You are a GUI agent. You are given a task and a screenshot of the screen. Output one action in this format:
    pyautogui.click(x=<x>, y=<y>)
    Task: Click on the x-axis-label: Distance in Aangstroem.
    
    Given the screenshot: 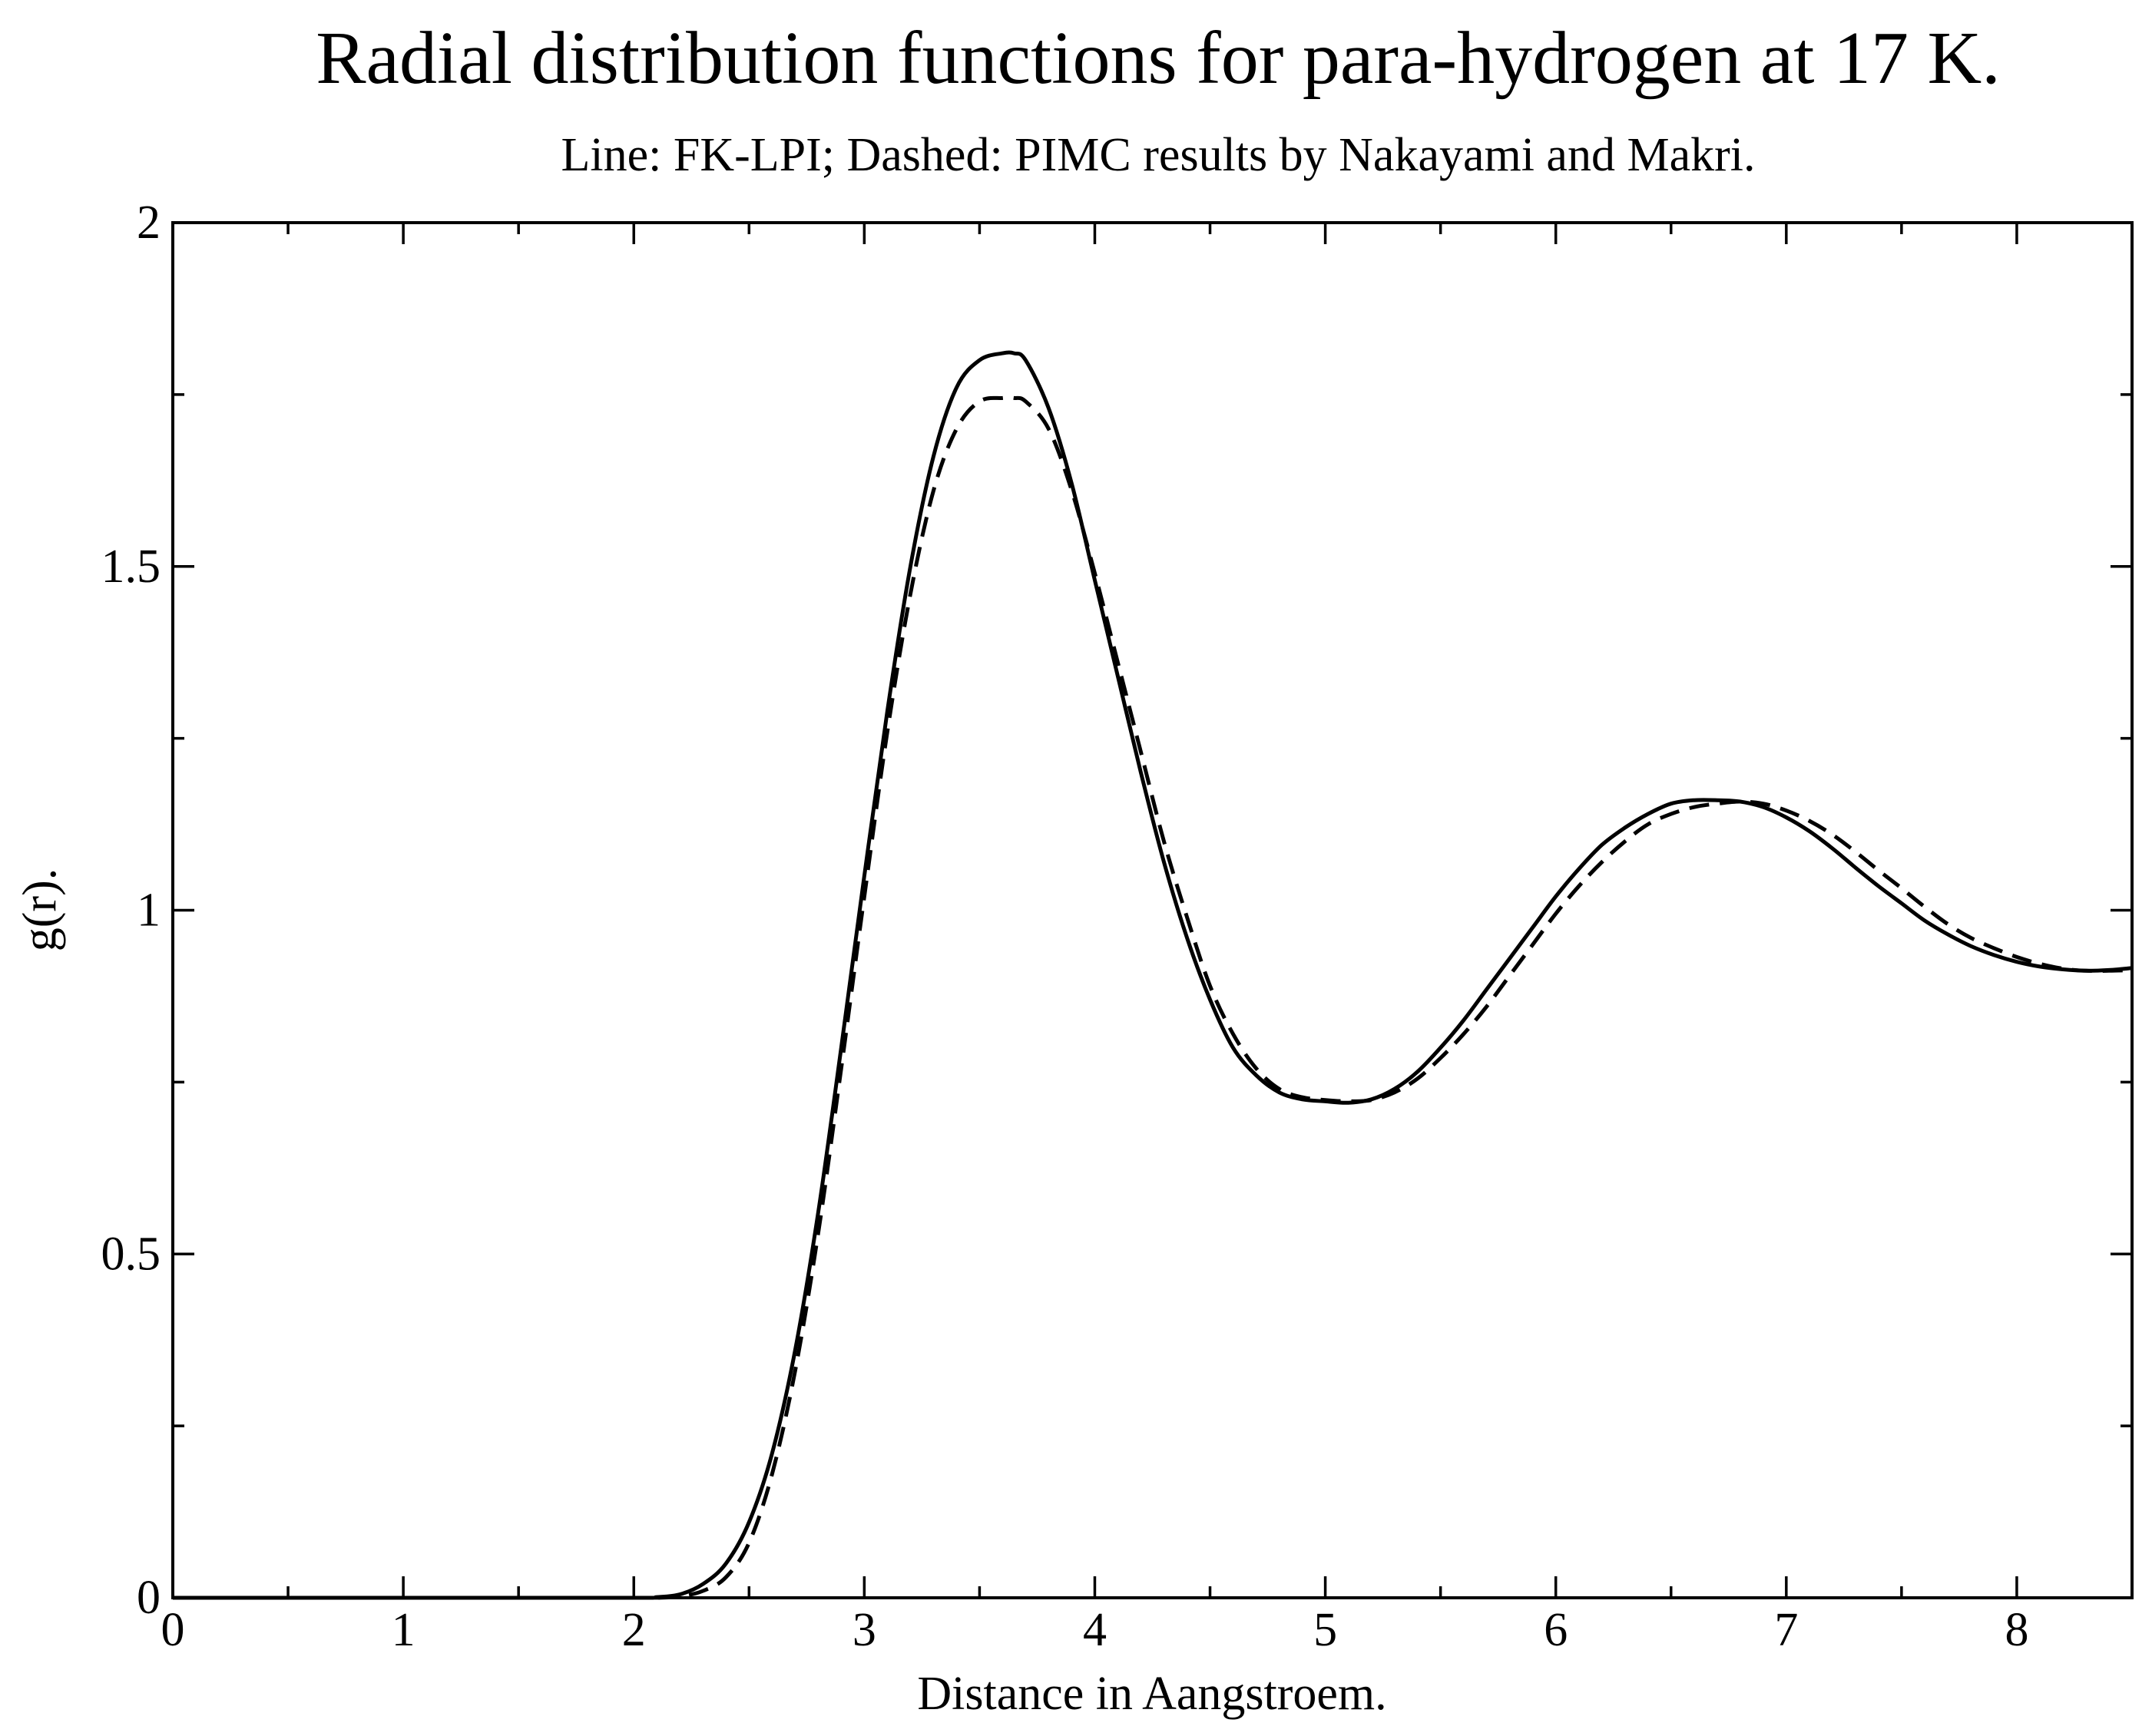 What is the action you would take?
    pyautogui.click(x=1151, y=1694)
    